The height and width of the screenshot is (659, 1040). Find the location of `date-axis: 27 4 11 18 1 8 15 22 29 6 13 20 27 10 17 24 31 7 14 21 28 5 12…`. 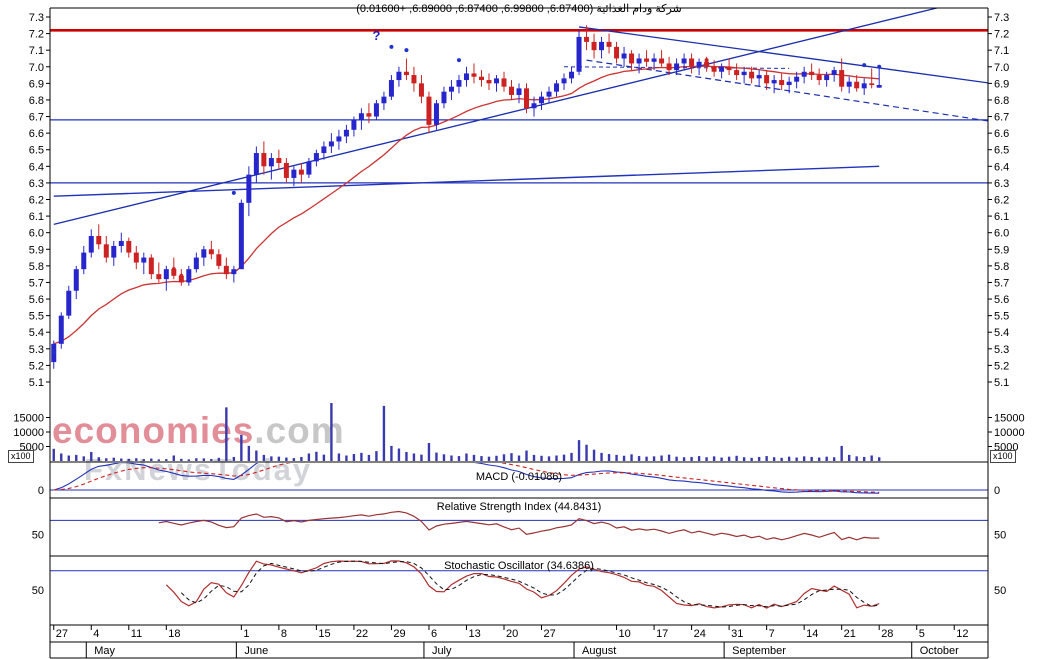

date-axis: 27 4 11 18 1 8 15 22 29 6 13 20 27 10 17 24 31 7 14 21 28 5 12… is located at coordinates (510, 641).